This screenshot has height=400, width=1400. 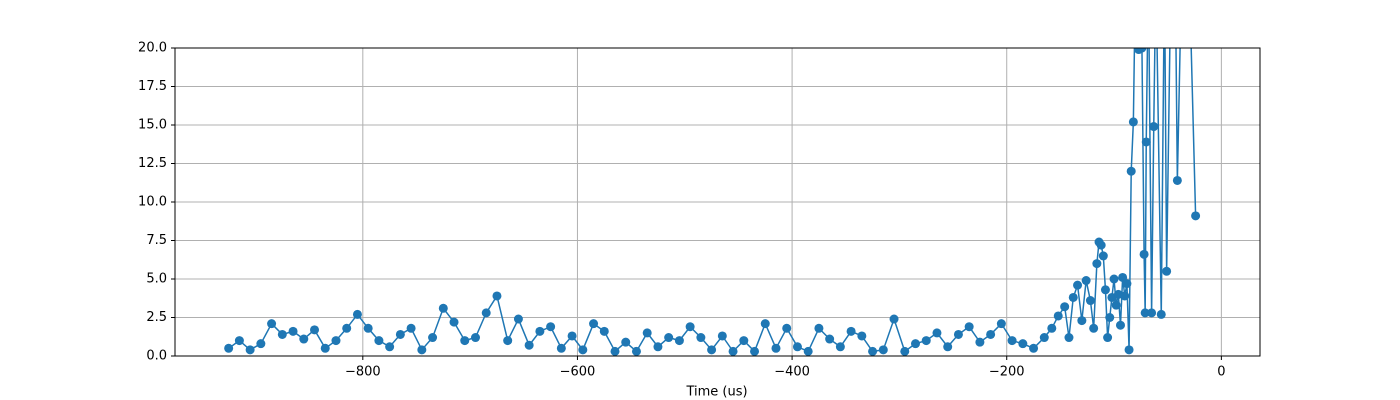 What do you see at coordinates (156, 279) in the screenshot?
I see `y-tick-label: 5.0` at bounding box center [156, 279].